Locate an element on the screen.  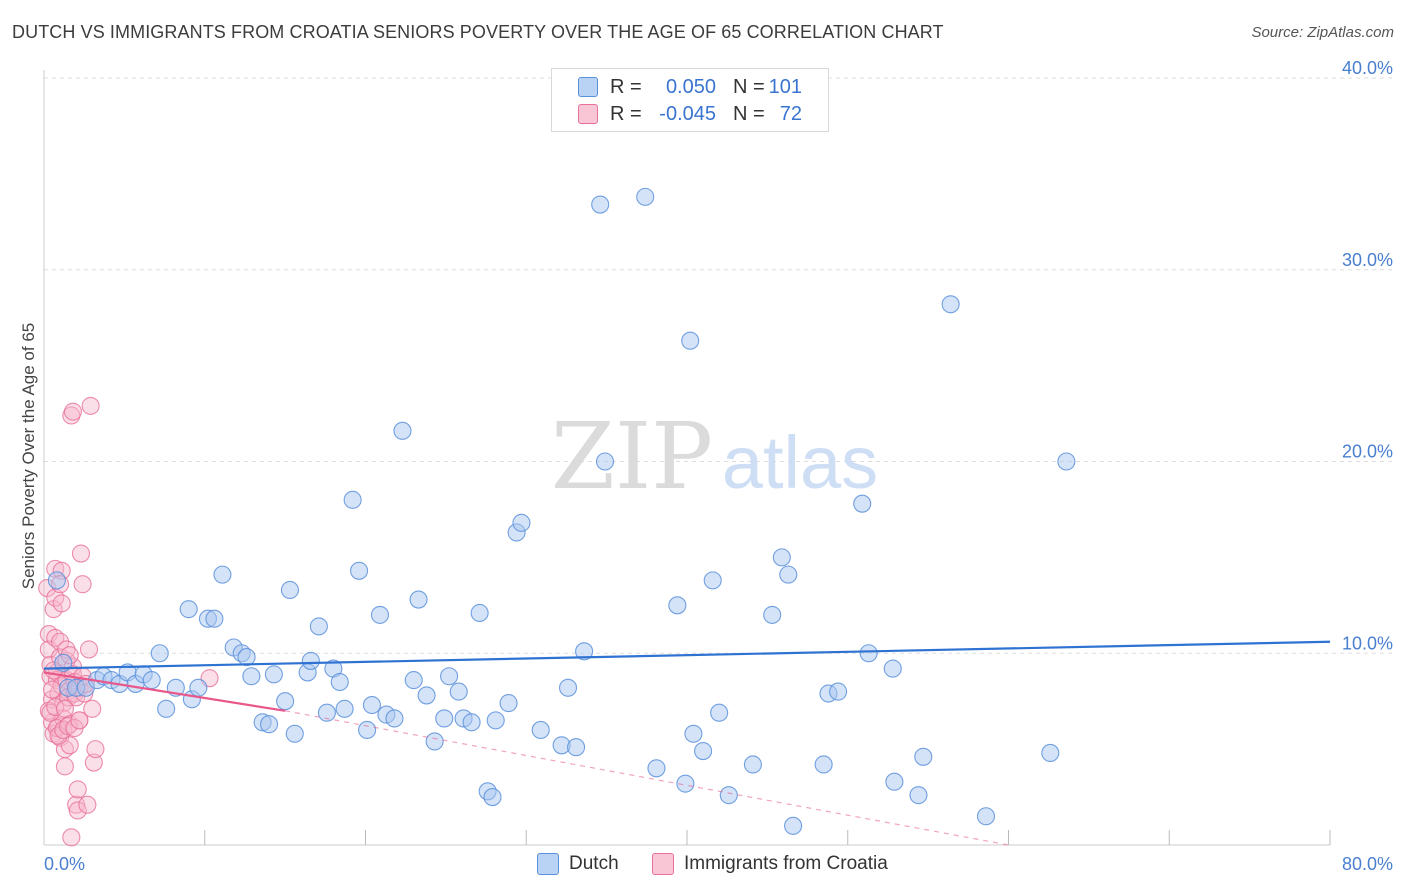
source-label: Source: ZipAtlas.com is located at coordinates (1322, 32).